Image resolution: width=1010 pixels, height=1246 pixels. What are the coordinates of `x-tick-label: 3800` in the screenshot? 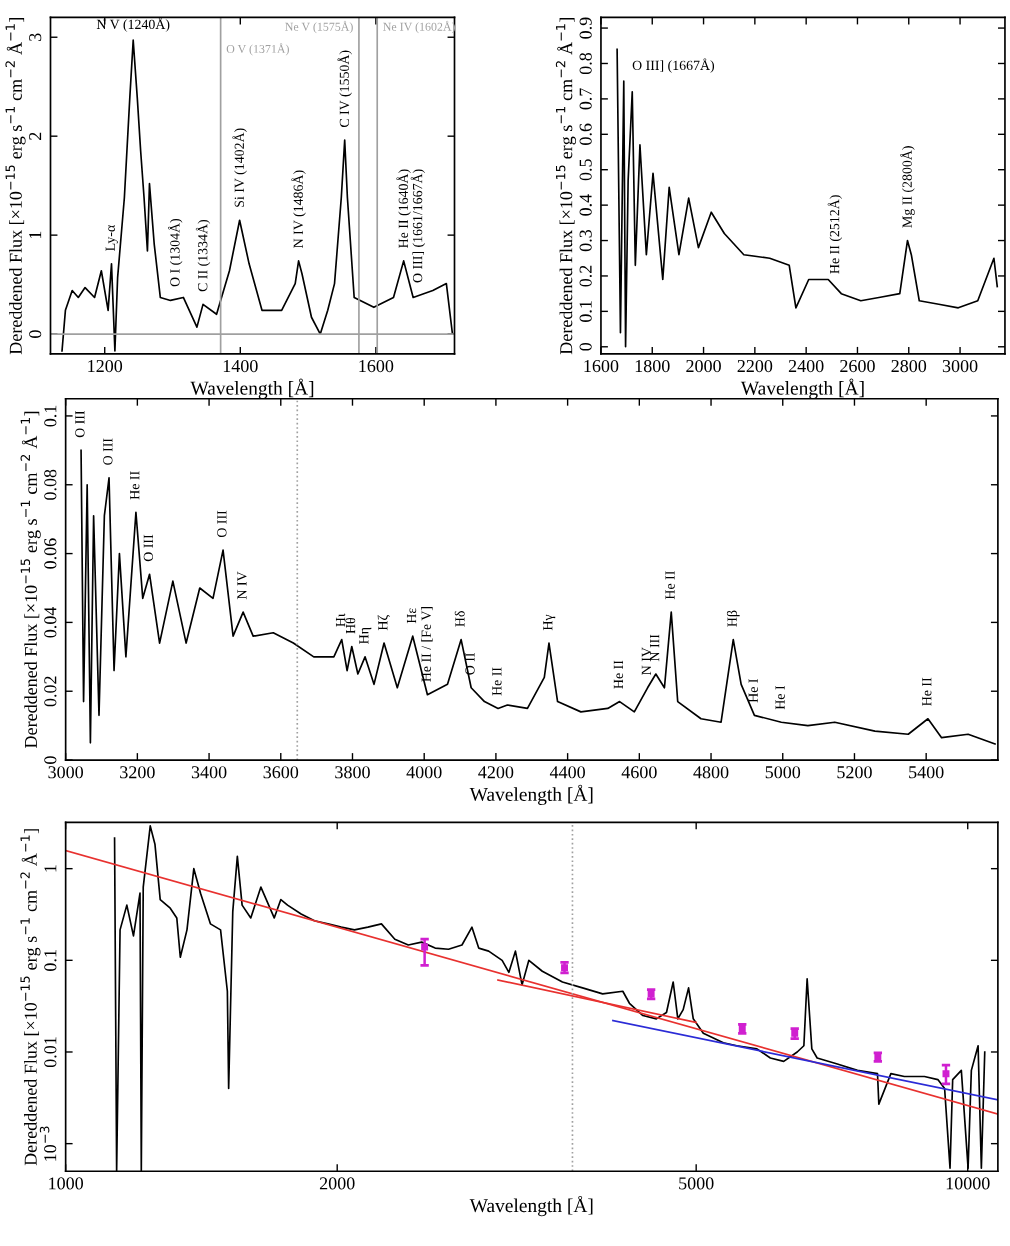 It's located at (352, 772).